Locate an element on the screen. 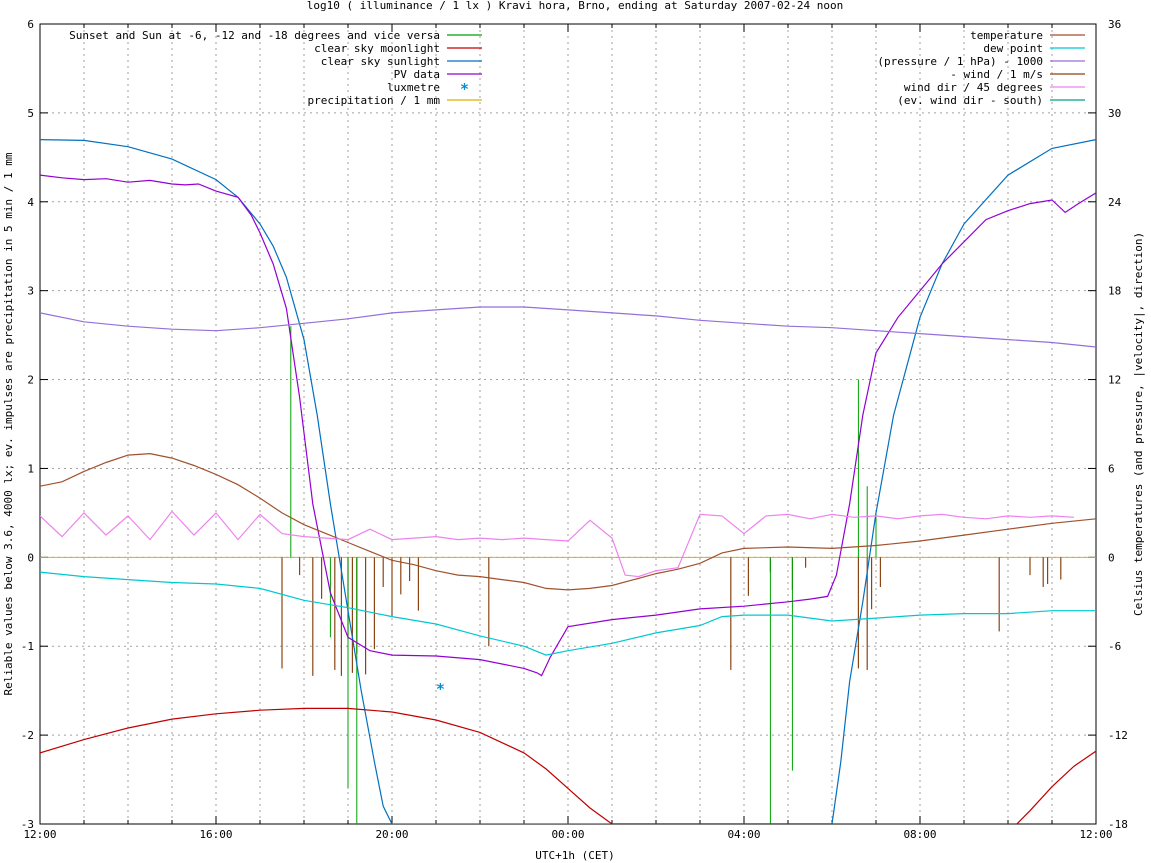  y2-tick-label: -6 is located at coordinates (1114, 646).